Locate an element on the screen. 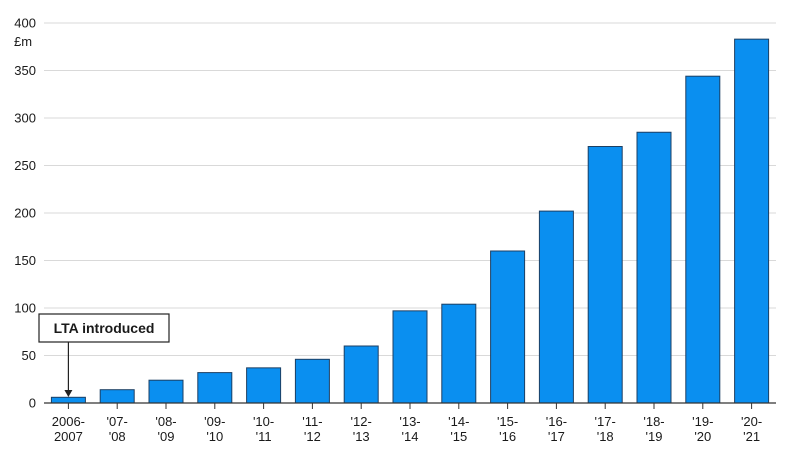 The image size is (788, 459). annotation-arrowhead is located at coordinates (68, 393).